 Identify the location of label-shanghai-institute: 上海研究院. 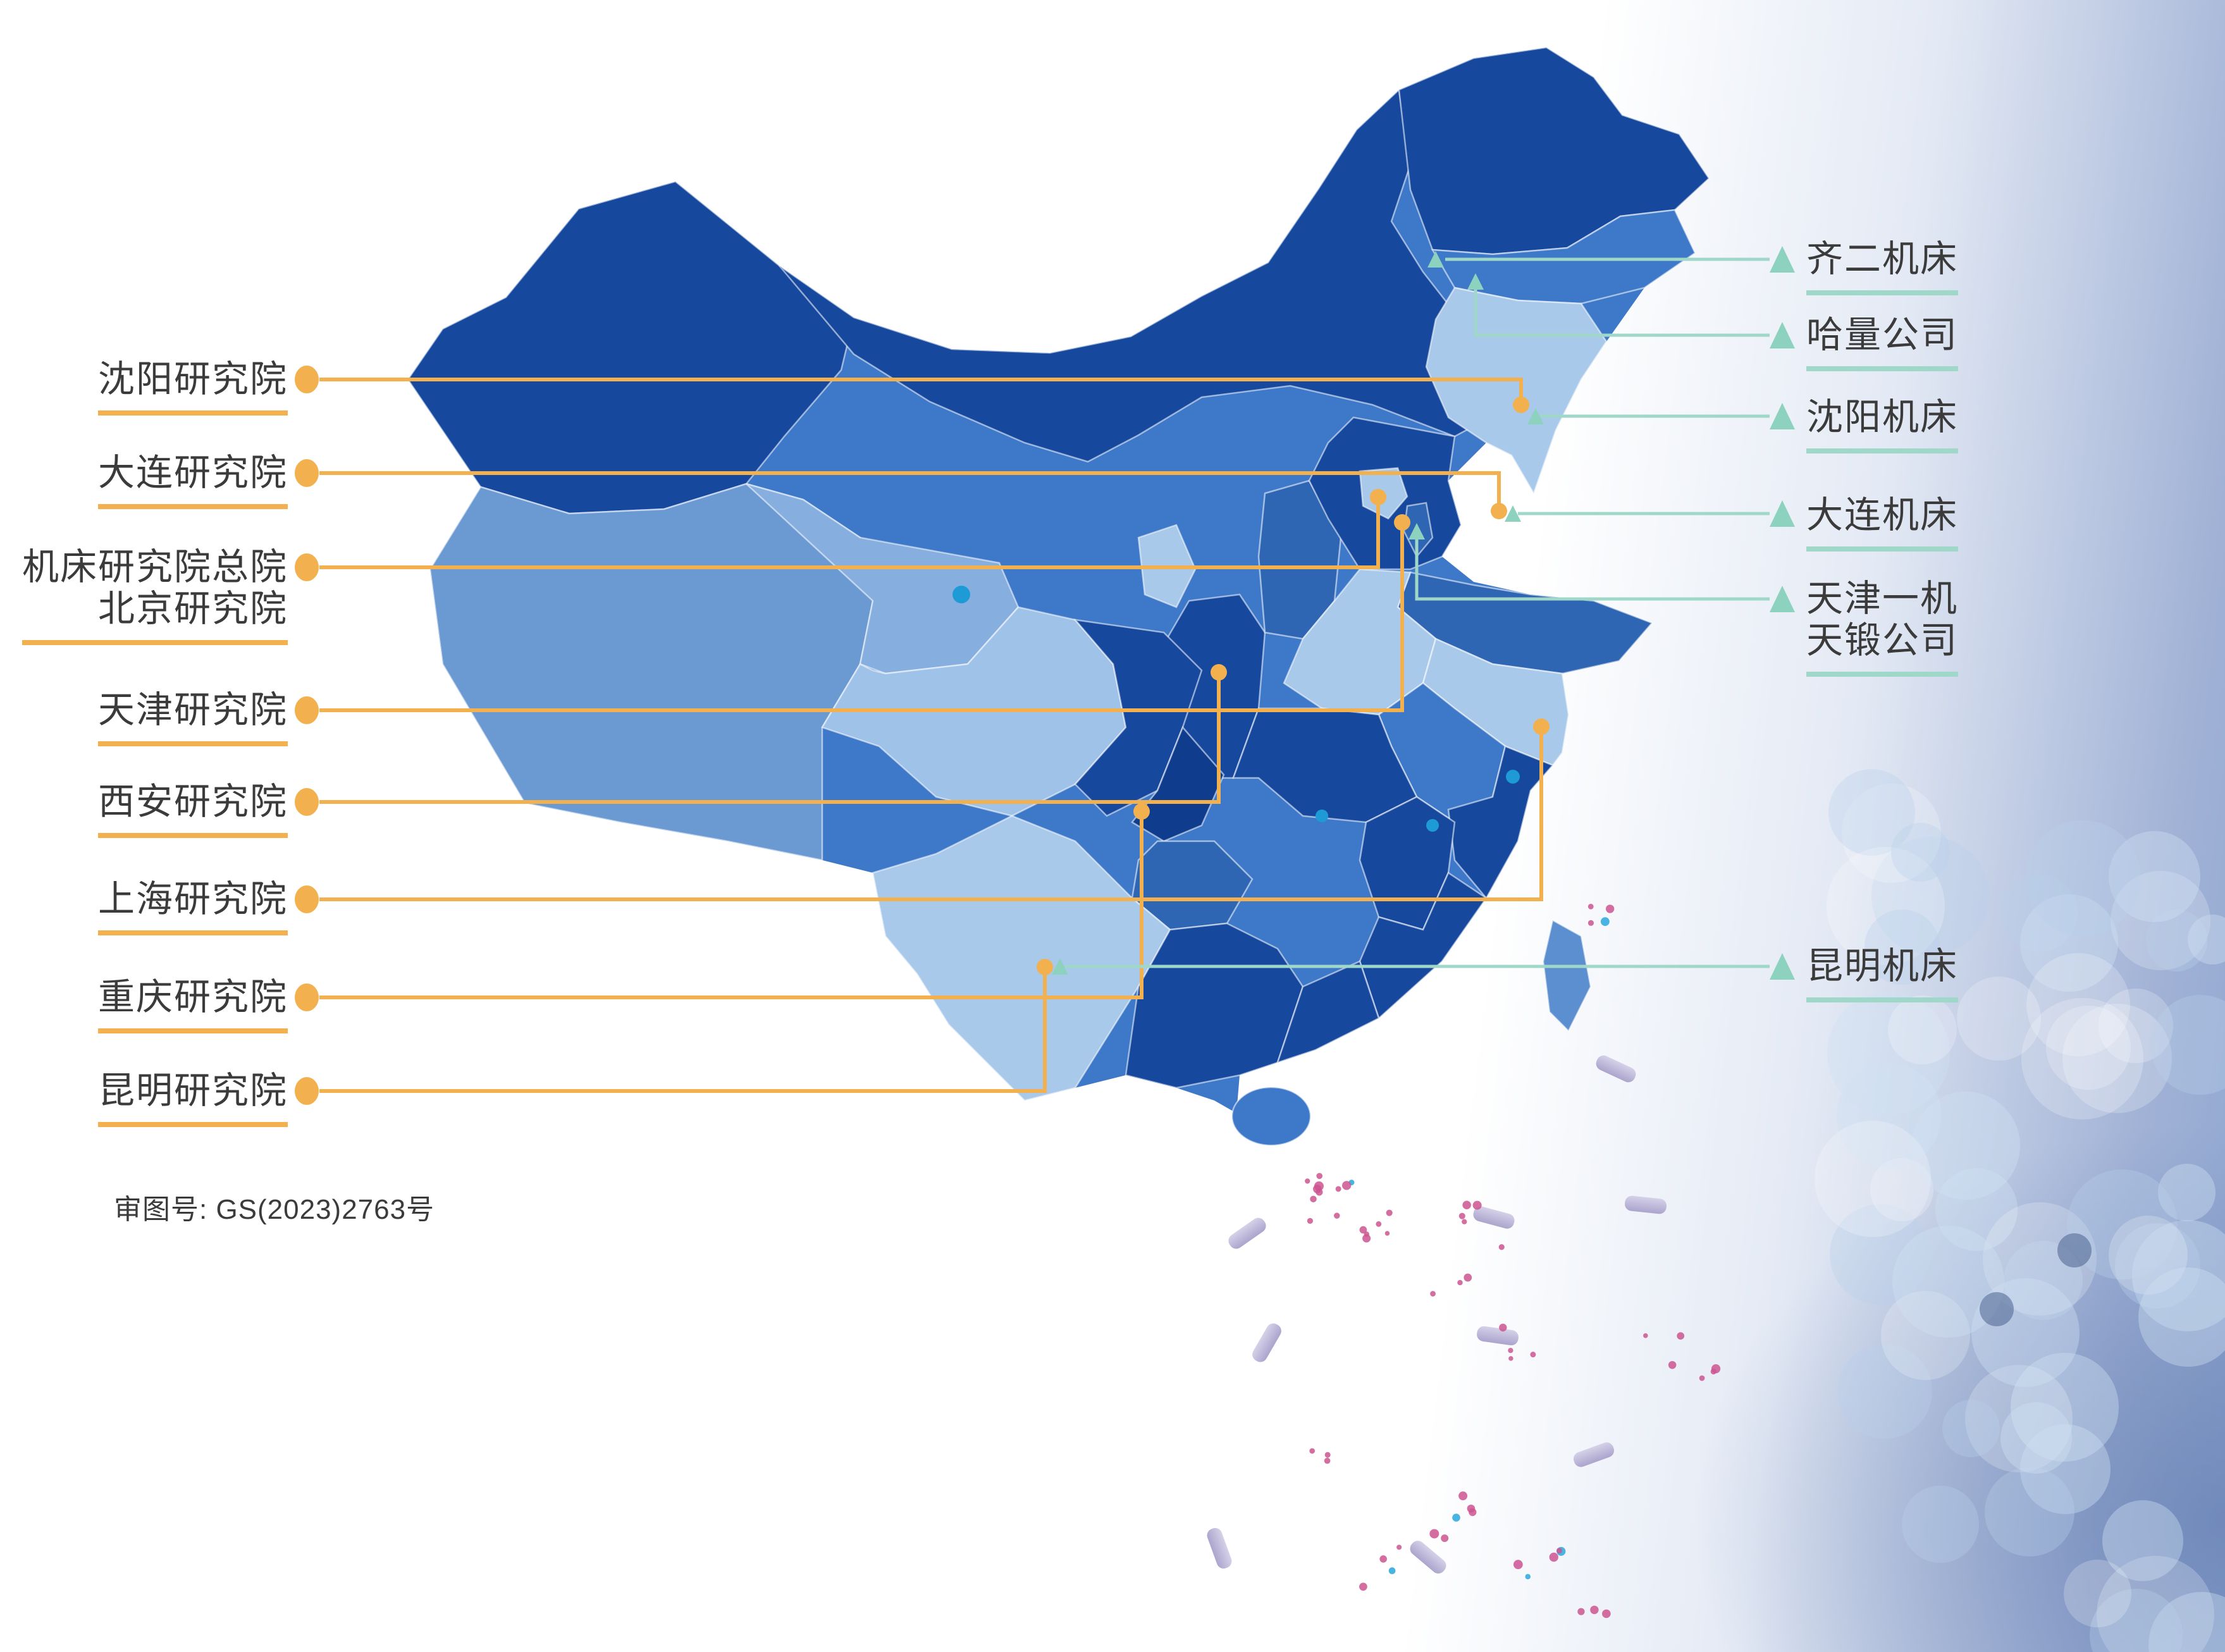
(192, 907).